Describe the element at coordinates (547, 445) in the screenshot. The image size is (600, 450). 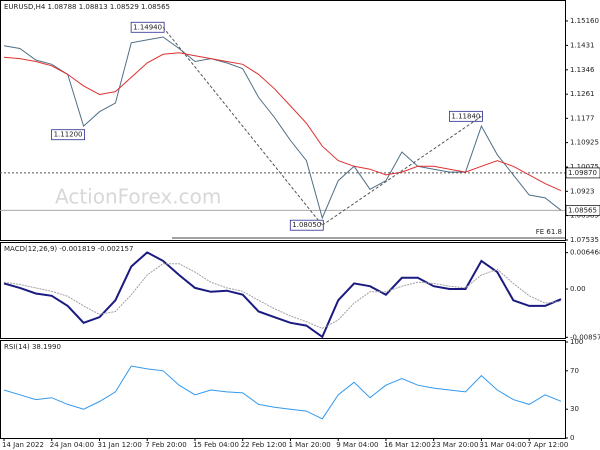
I see `x-tick-label: 7 Apr 12:00` at that location.